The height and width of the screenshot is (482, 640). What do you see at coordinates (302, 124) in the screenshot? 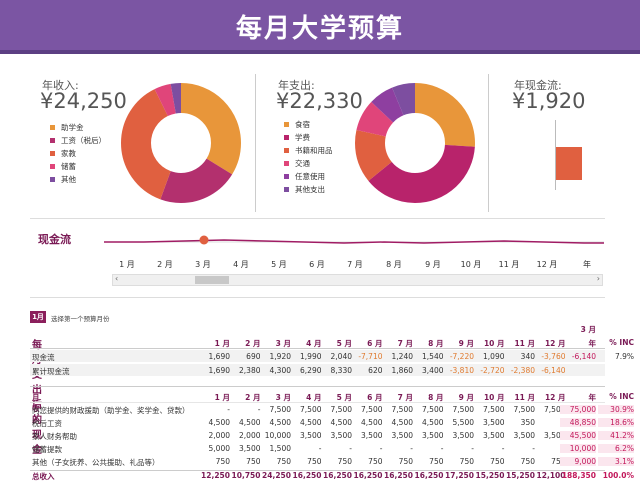
I see `legend-label: 食宿` at bounding box center [302, 124].